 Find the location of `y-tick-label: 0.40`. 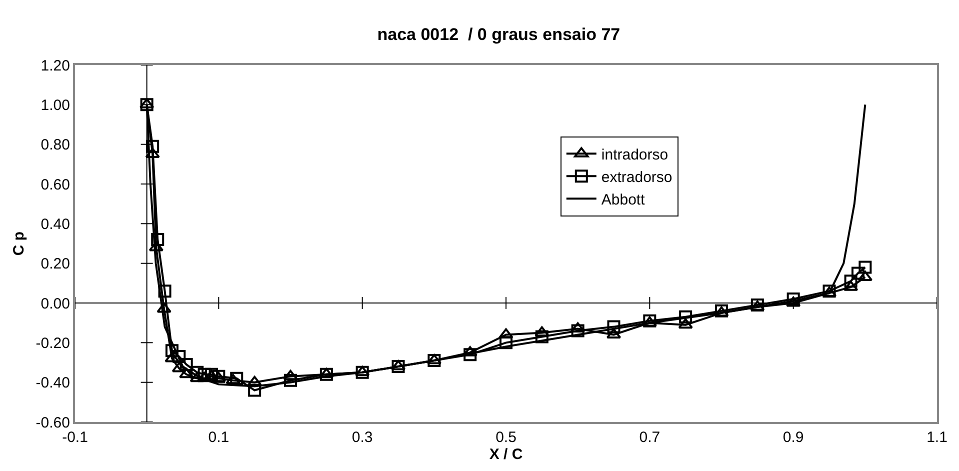

y-tick-label: 0.40 is located at coordinates (55, 224).